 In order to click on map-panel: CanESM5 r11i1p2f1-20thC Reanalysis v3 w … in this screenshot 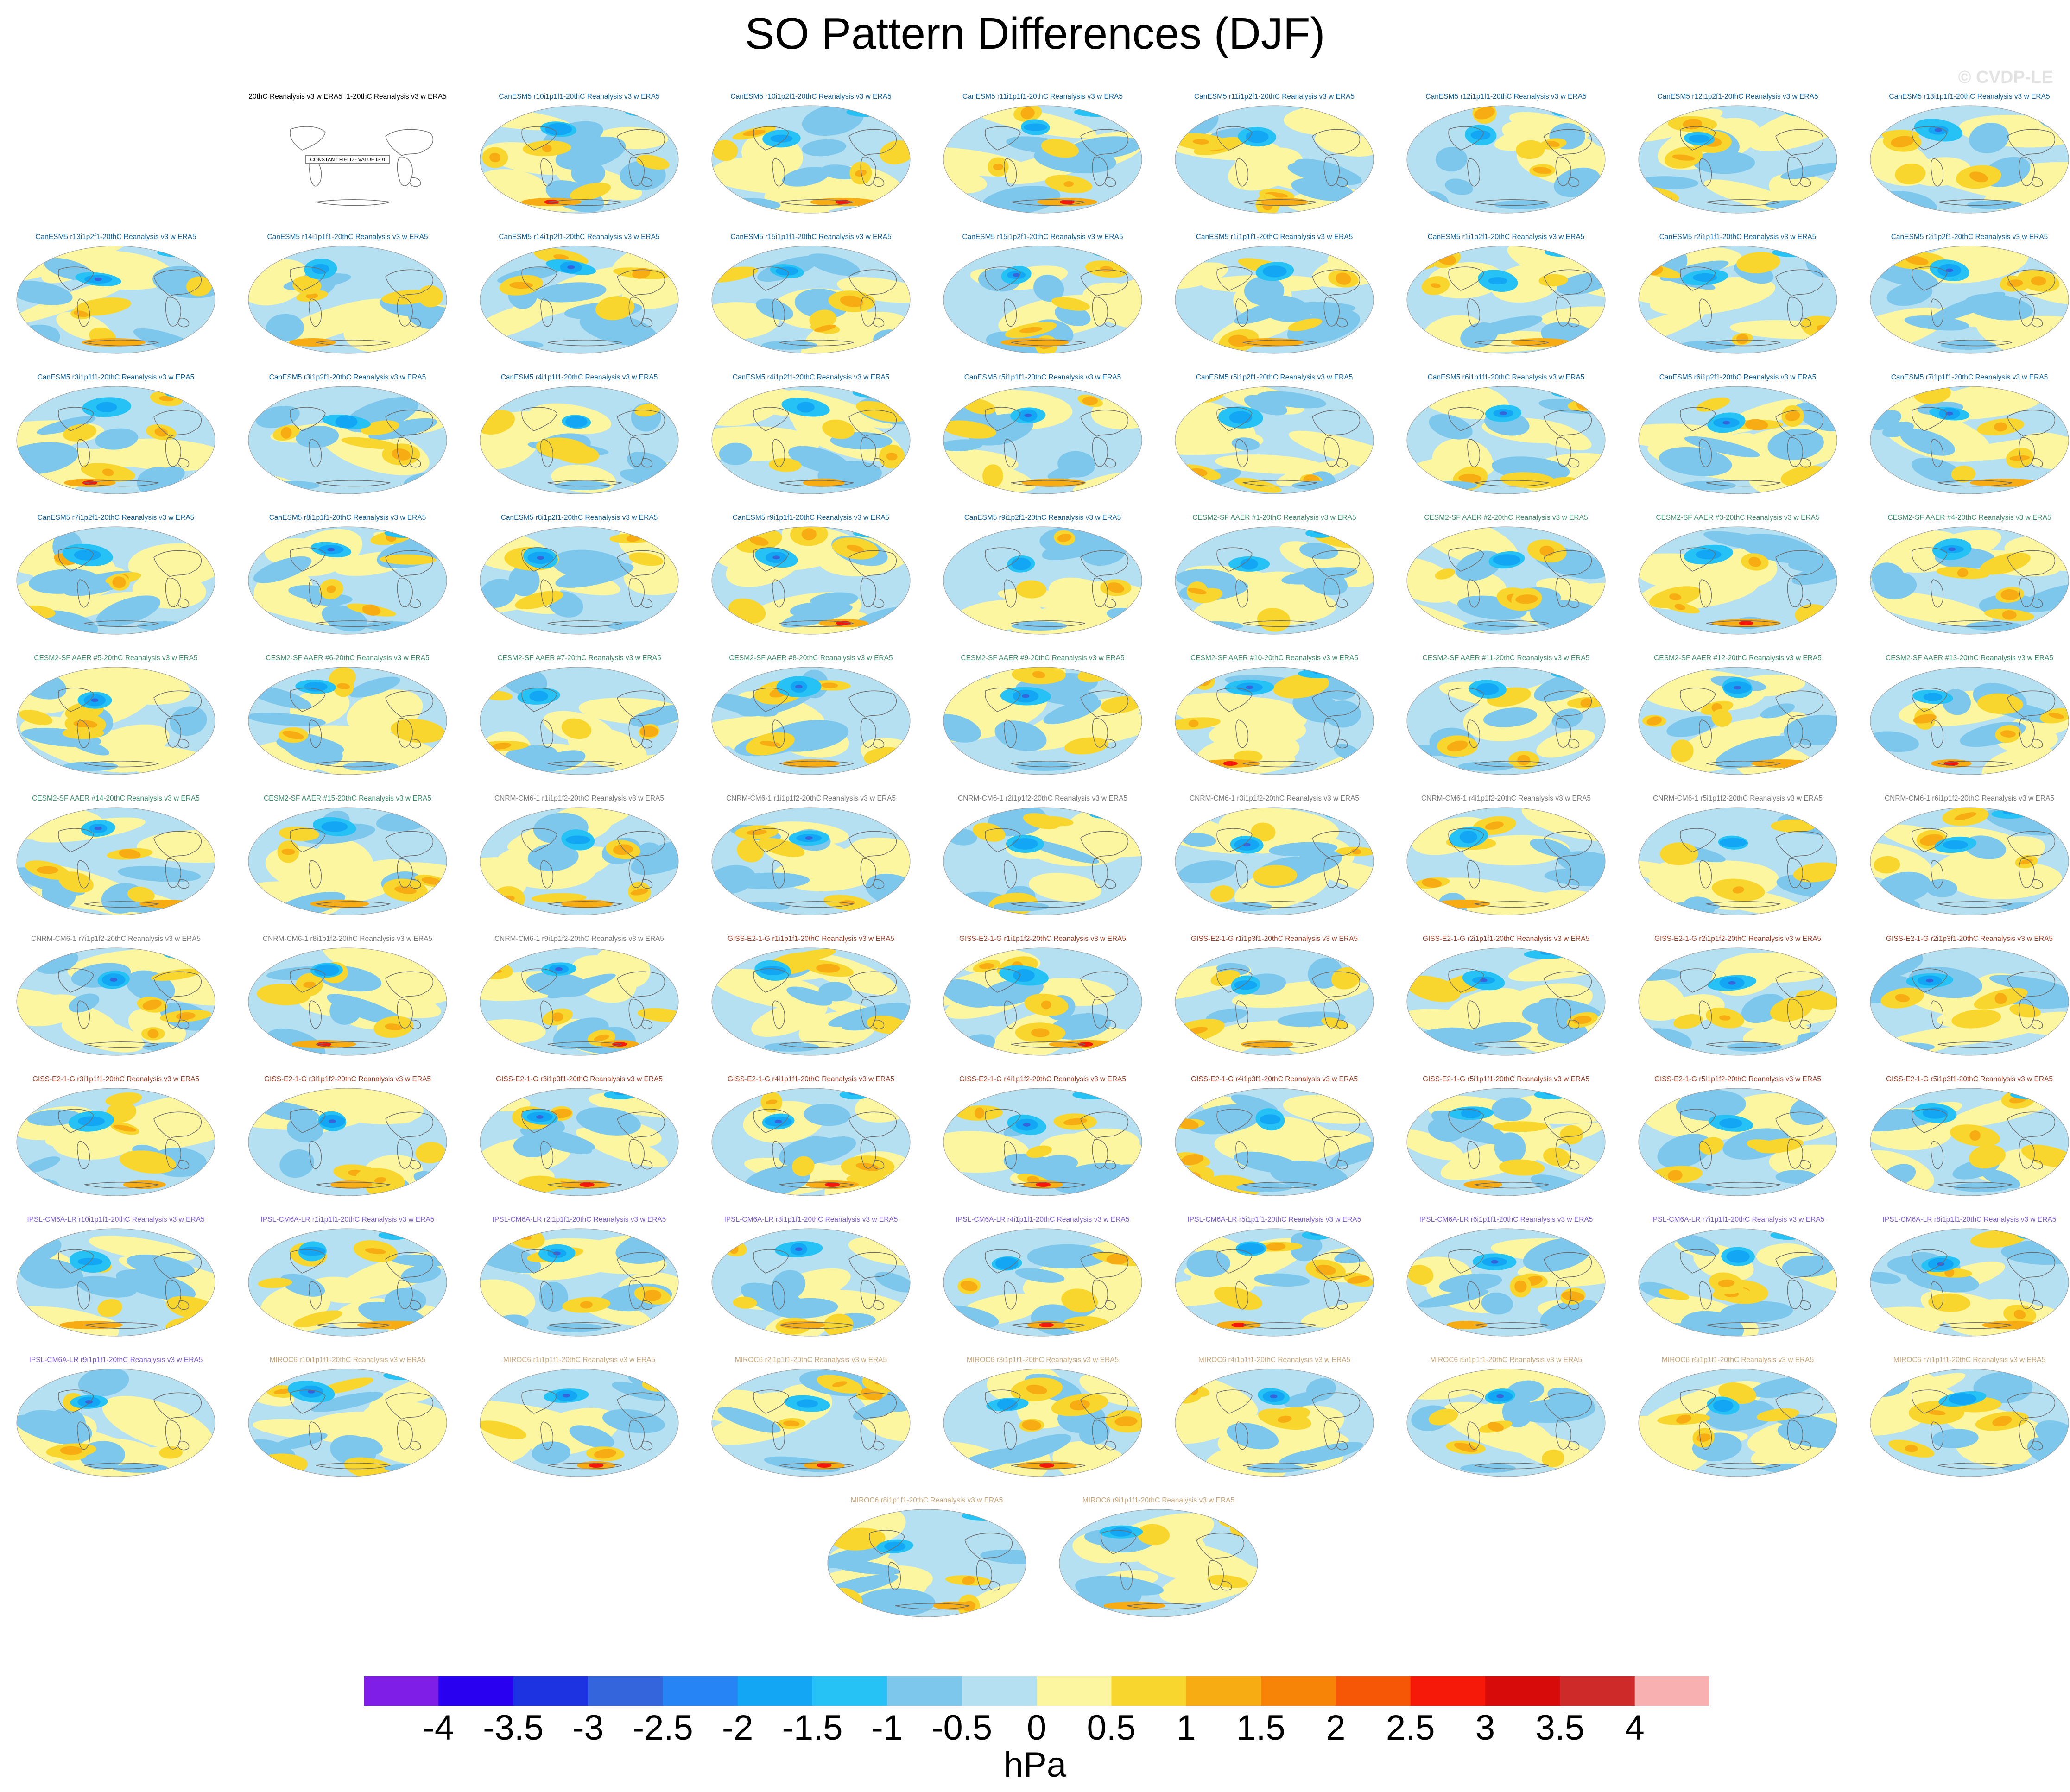, I will do `click(1274, 162)`.